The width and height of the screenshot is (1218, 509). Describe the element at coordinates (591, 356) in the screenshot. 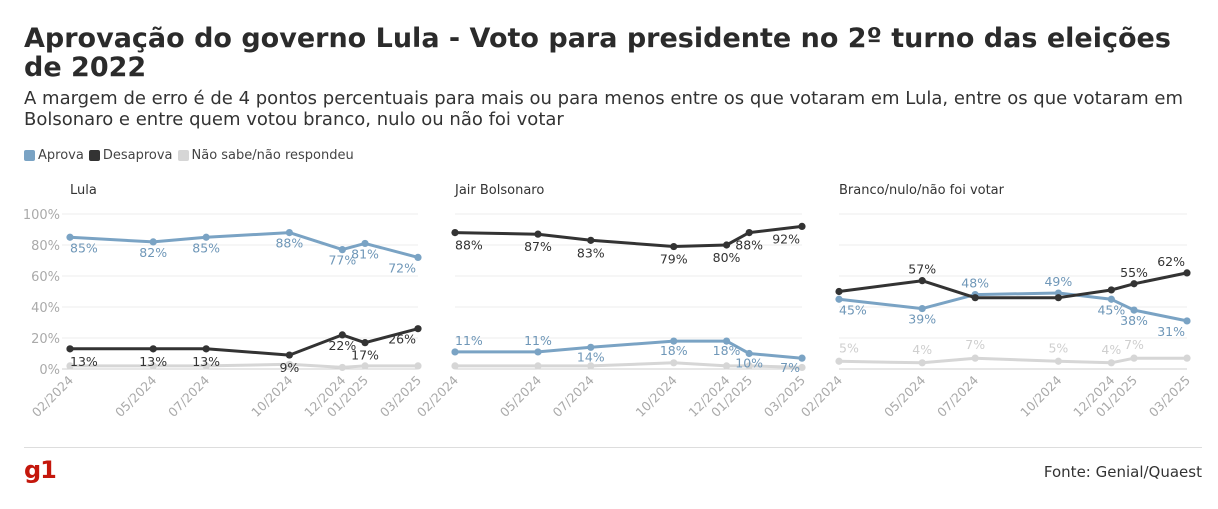

I see `data-label-jair-bolsonaro-aprova: 14%` at that location.